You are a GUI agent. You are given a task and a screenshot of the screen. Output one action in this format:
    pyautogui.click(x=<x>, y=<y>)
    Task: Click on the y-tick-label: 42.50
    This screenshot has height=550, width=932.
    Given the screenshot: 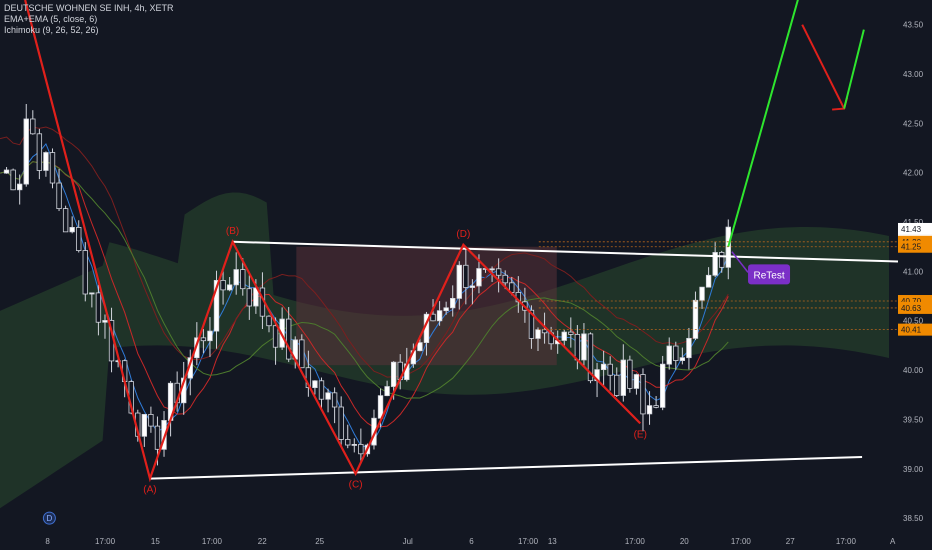 What is the action you would take?
    pyautogui.click(x=913, y=123)
    